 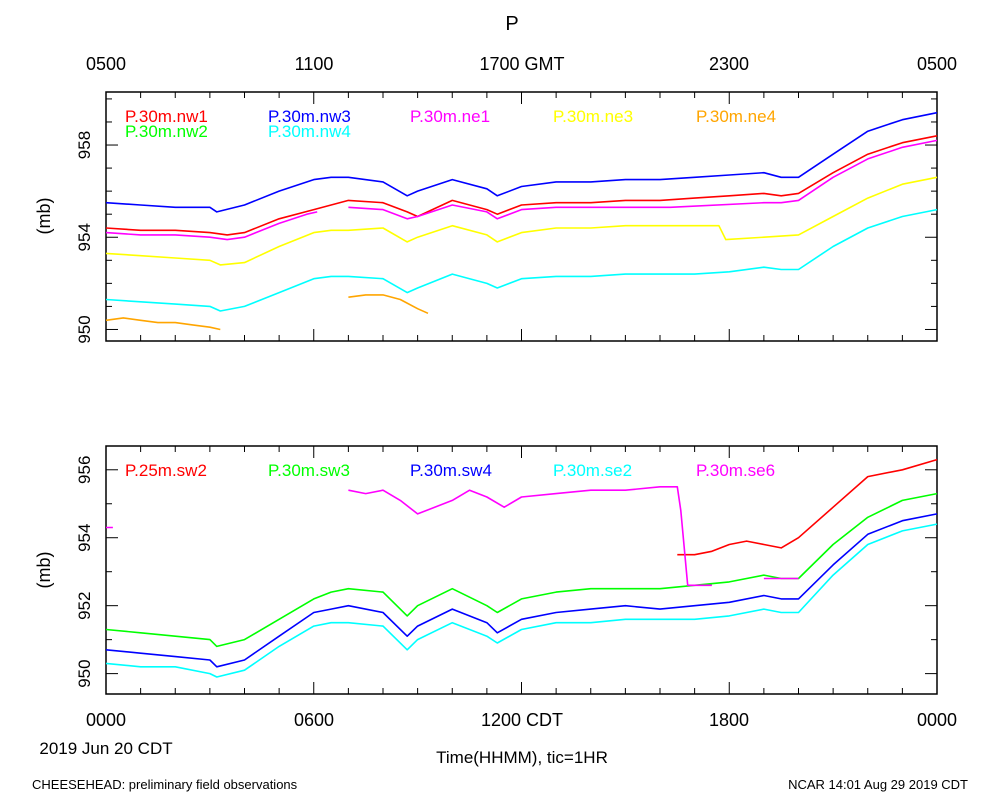 I want to click on series-line-p-30m-ne1, so click(x=521, y=190).